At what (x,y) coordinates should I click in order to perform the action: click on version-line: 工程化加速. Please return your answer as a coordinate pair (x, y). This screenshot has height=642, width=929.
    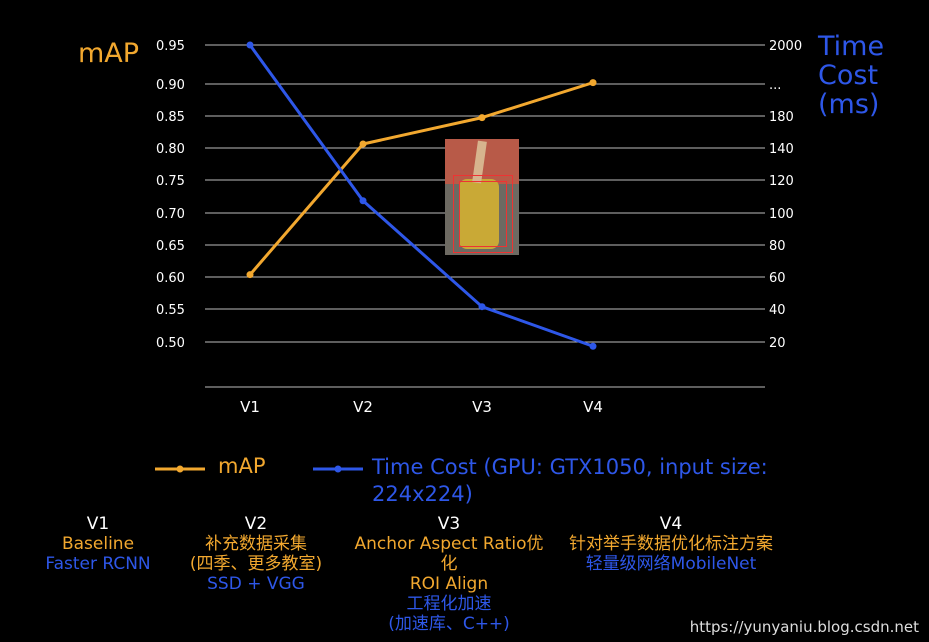
    Looking at the image, I should click on (449, 604).